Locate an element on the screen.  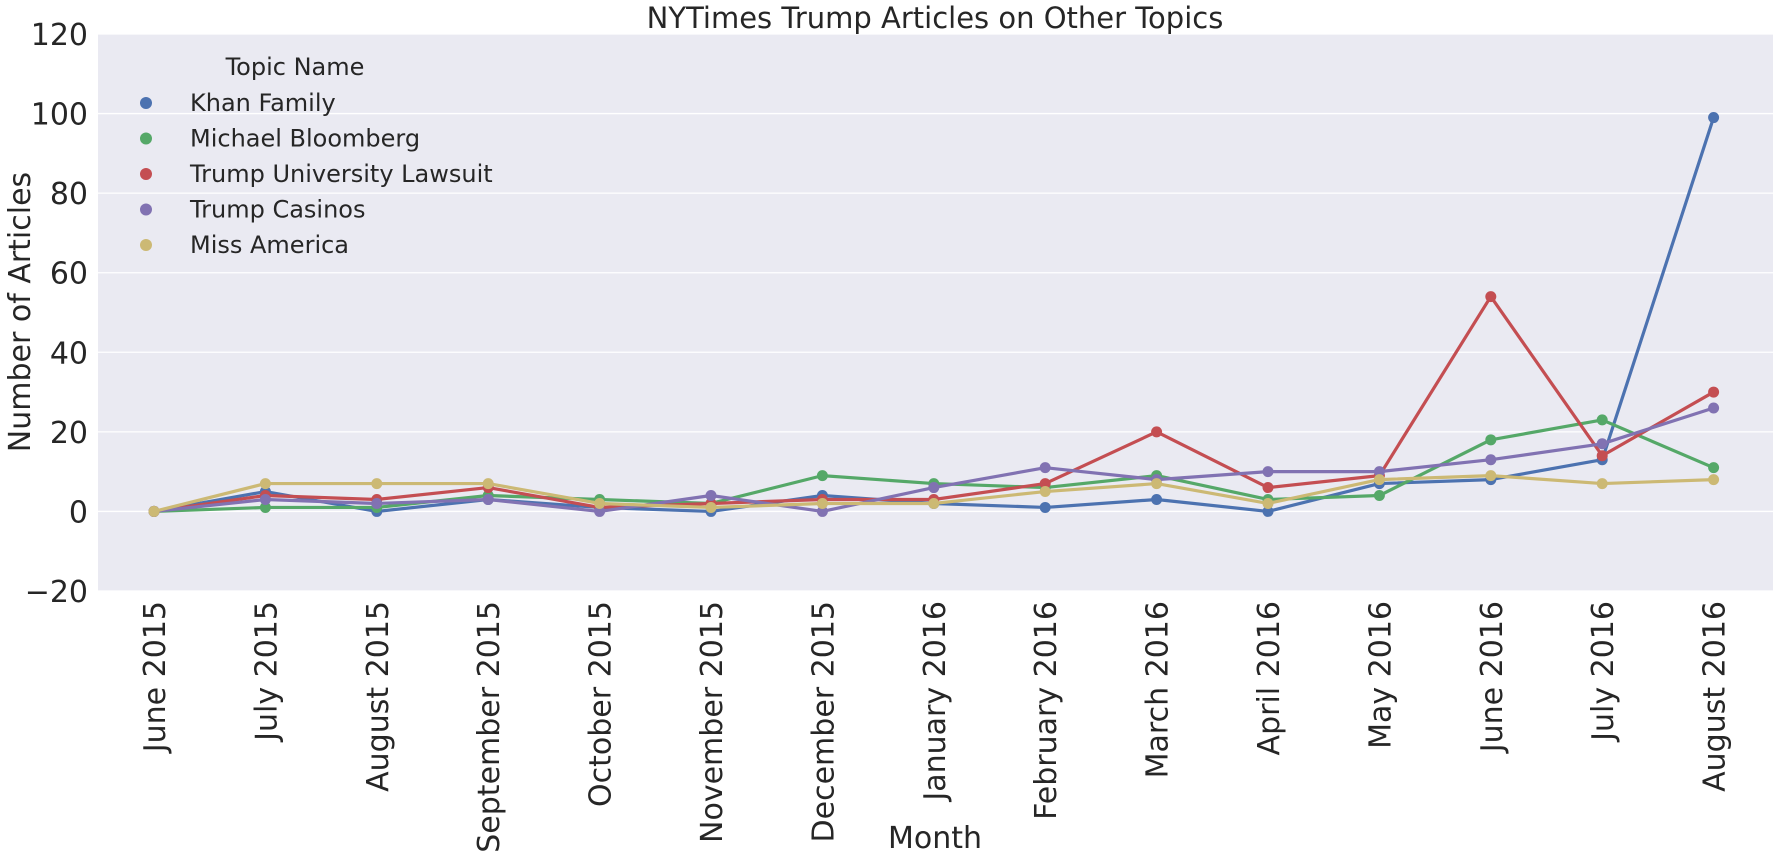
x-tick-label: August 2016 is located at coordinates (1715, 696).